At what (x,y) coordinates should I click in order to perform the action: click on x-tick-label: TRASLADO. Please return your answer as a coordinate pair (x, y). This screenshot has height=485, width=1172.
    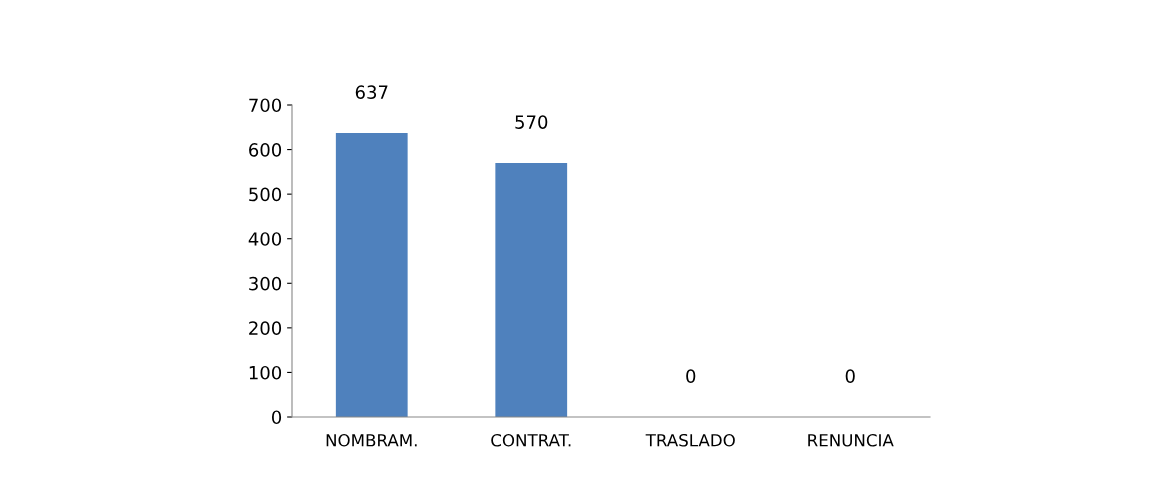
    Looking at the image, I should click on (690, 440).